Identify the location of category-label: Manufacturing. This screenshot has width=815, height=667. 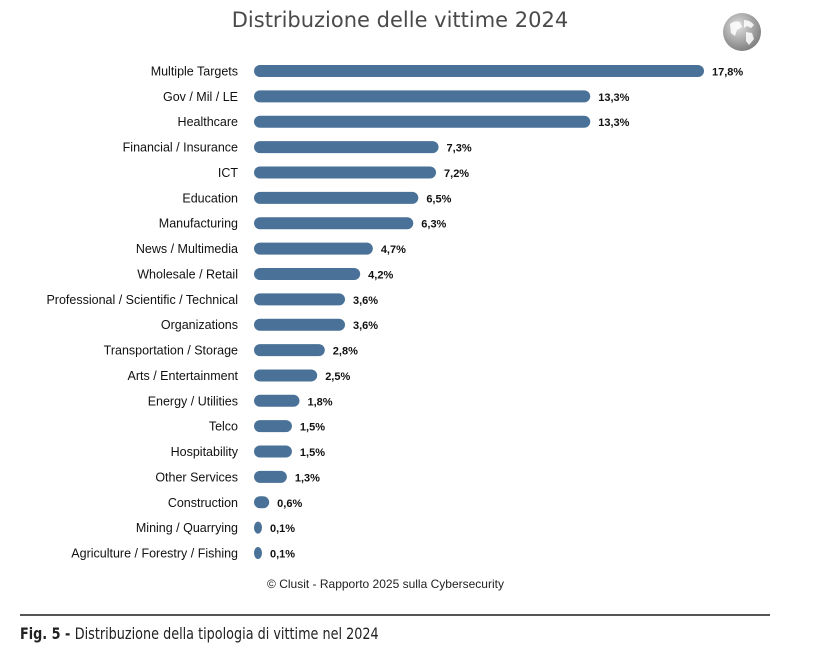
(198, 224).